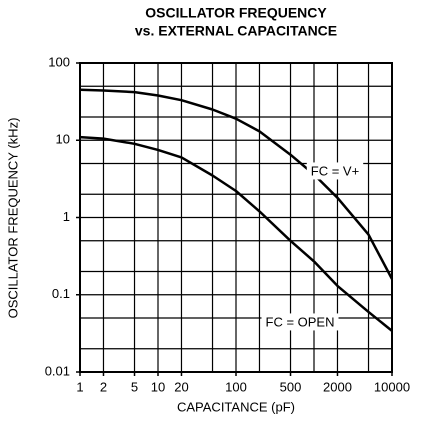 The image size is (428, 425). What do you see at coordinates (291, 386) in the screenshot?
I see `x-tick-label: 500` at bounding box center [291, 386].